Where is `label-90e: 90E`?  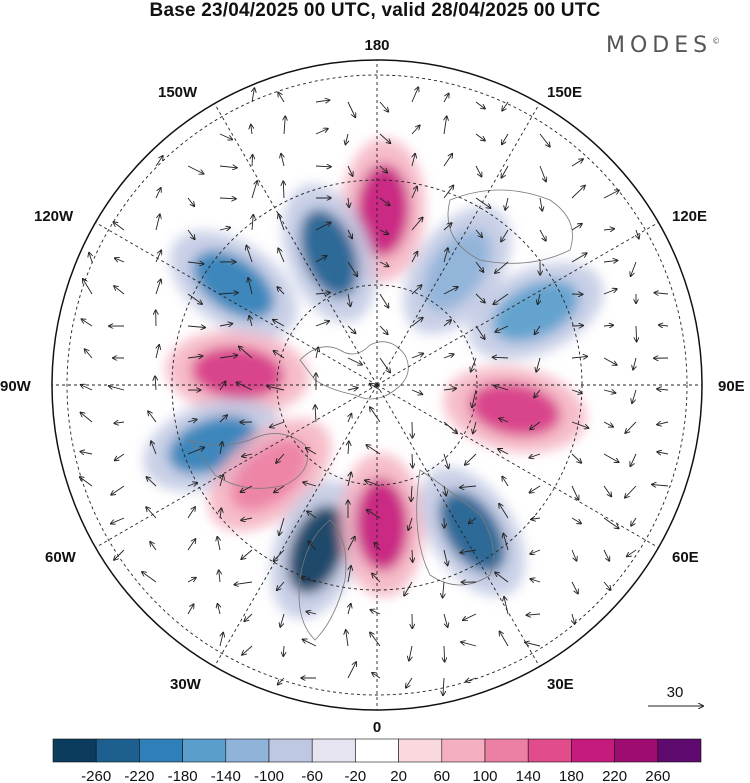 label-90e: 90E is located at coordinates (731, 386).